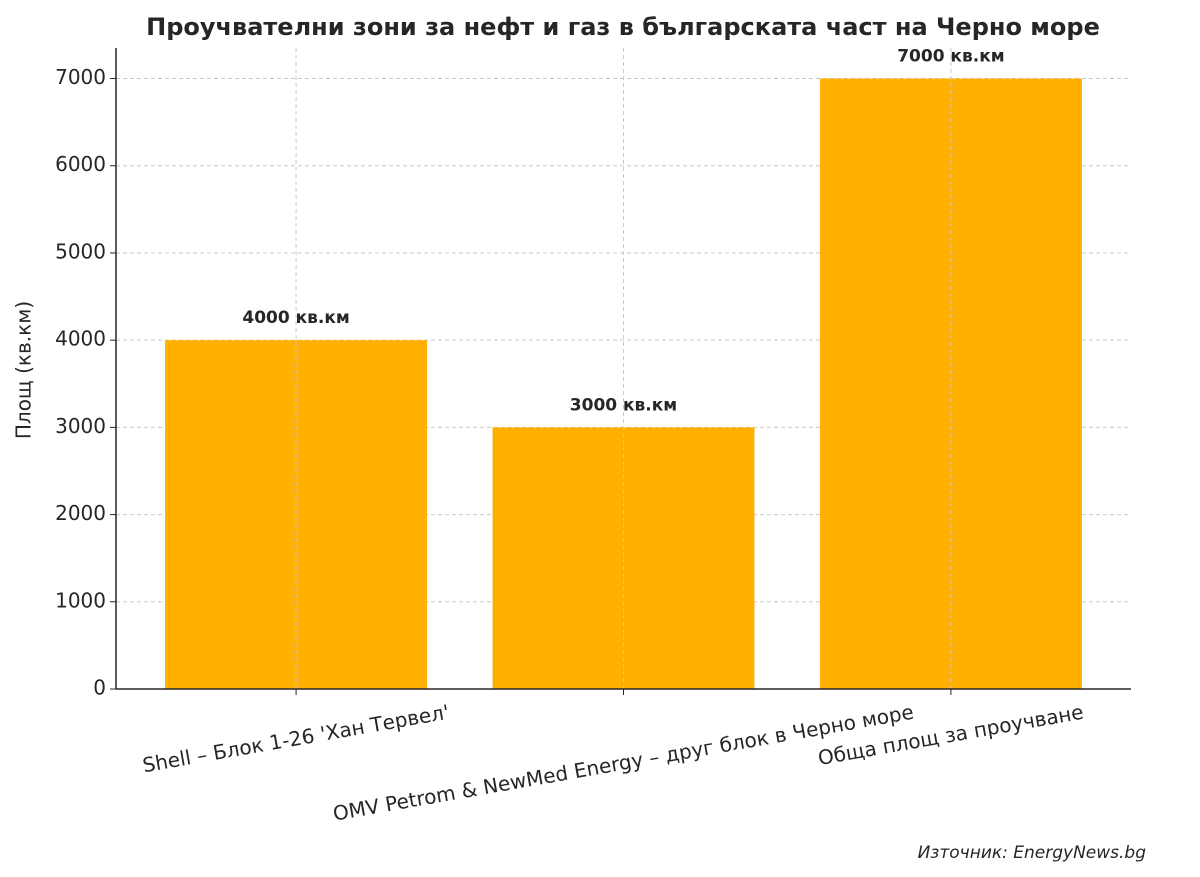  What do you see at coordinates (80, 600) in the screenshot?
I see `y-tick-label: 1000` at bounding box center [80, 600].